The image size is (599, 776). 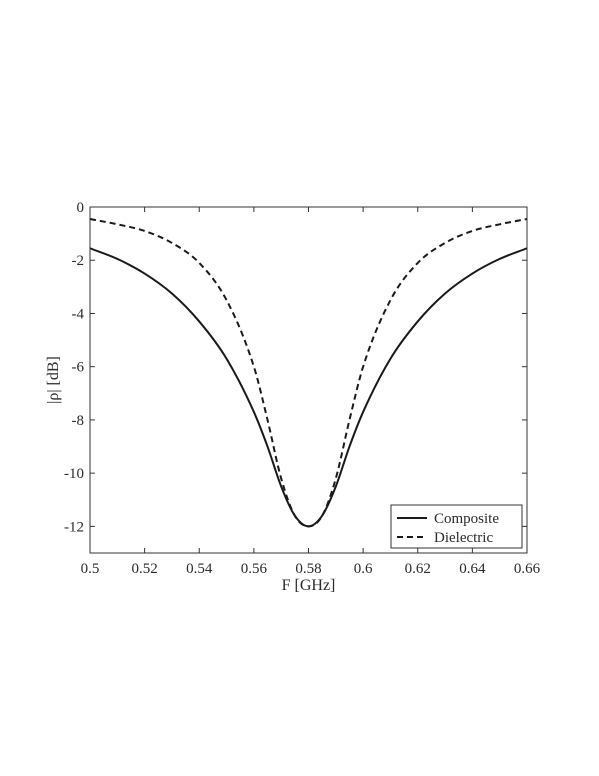 What do you see at coordinates (527, 569) in the screenshot?
I see `x-tick-label: 0.66` at bounding box center [527, 569].